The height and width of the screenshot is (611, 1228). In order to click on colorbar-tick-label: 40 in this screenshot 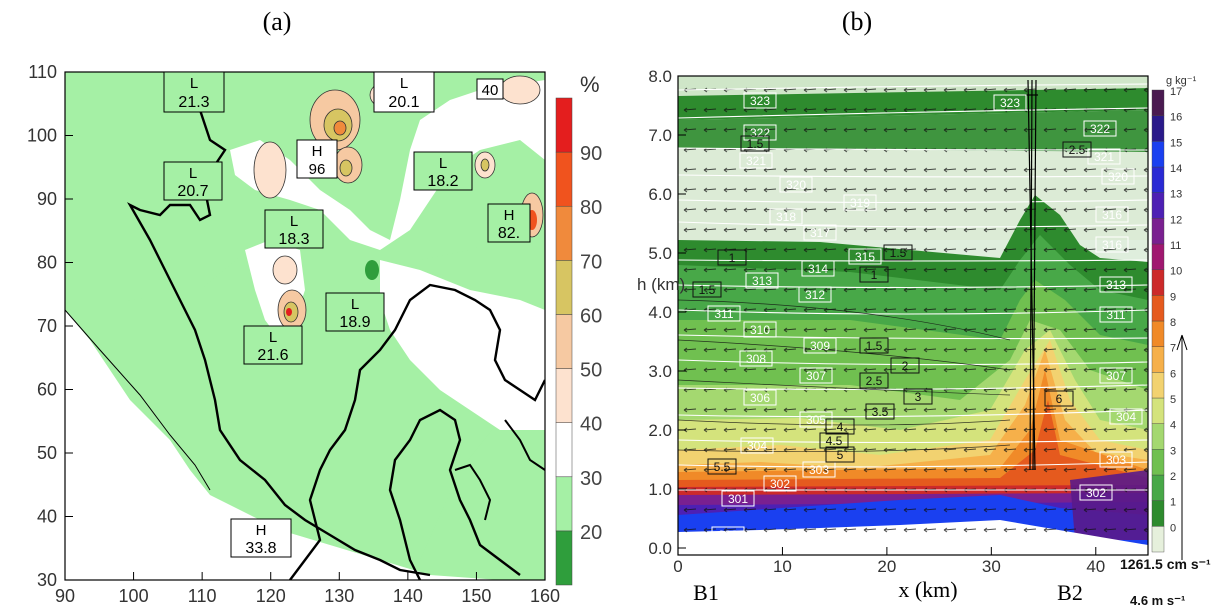, I will do `click(591, 425)`.